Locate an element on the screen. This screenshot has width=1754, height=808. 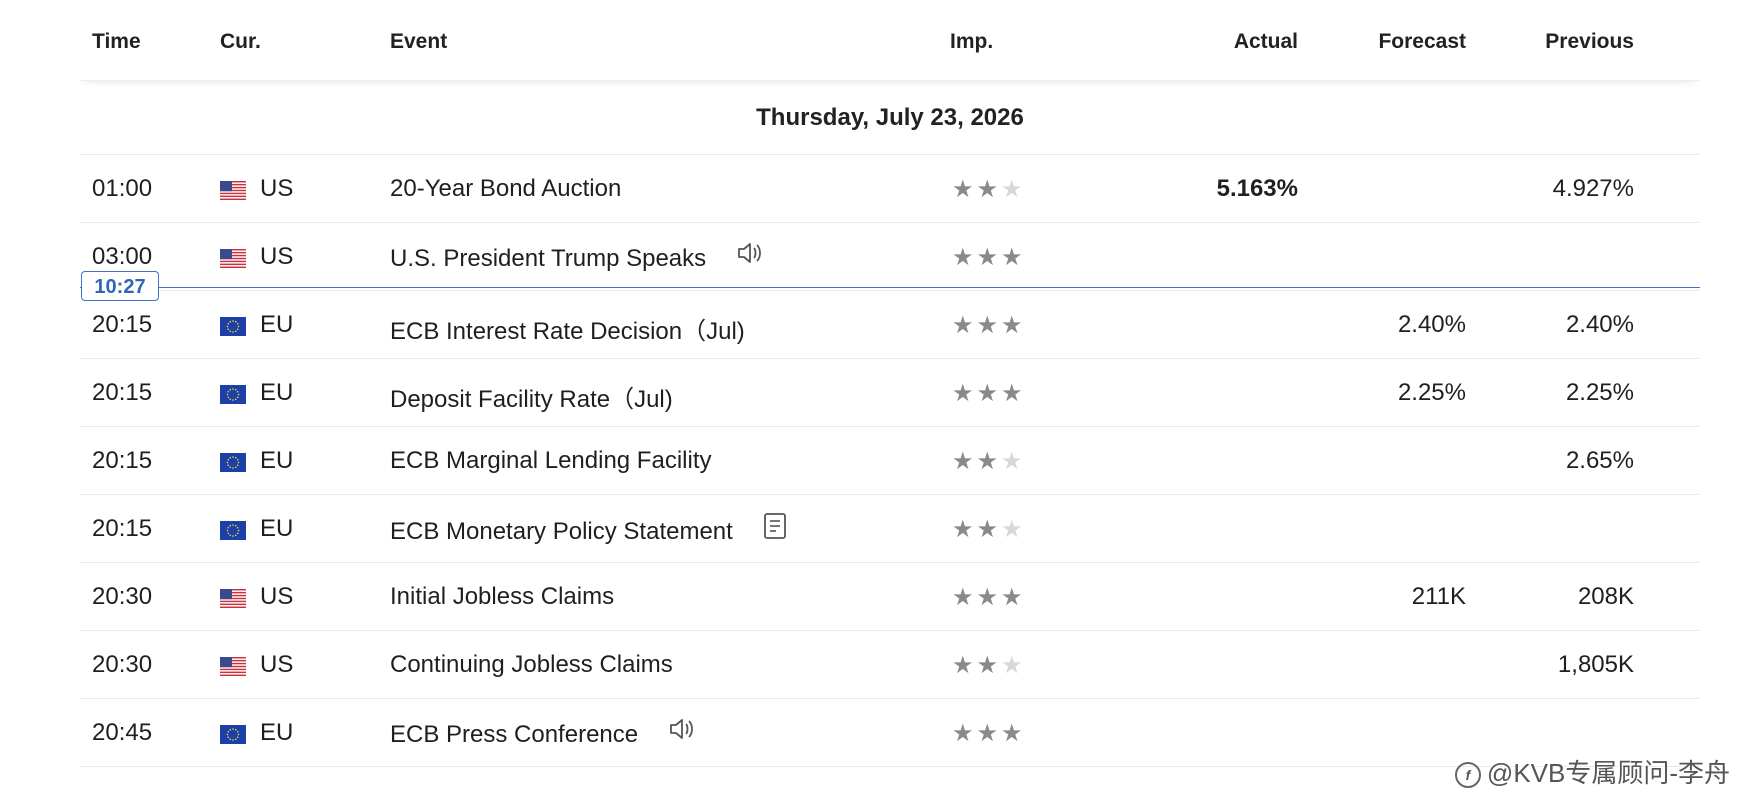
forecast-value: 2.25% is located at coordinates (1431, 392).